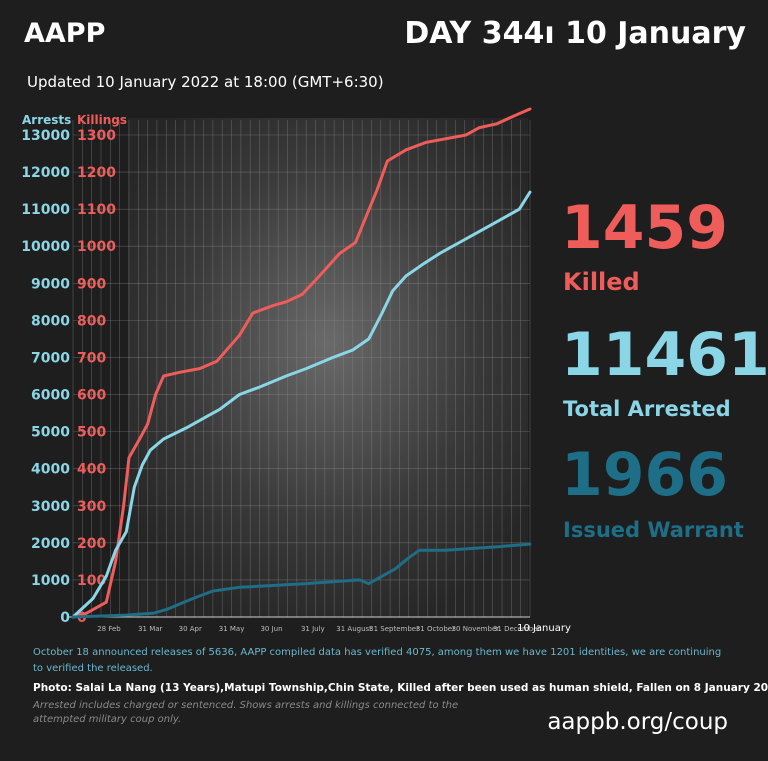 This screenshot has height=761, width=768. What do you see at coordinates (96, 136) in the screenshot?
I see `right-tick-label: 1300` at bounding box center [96, 136].